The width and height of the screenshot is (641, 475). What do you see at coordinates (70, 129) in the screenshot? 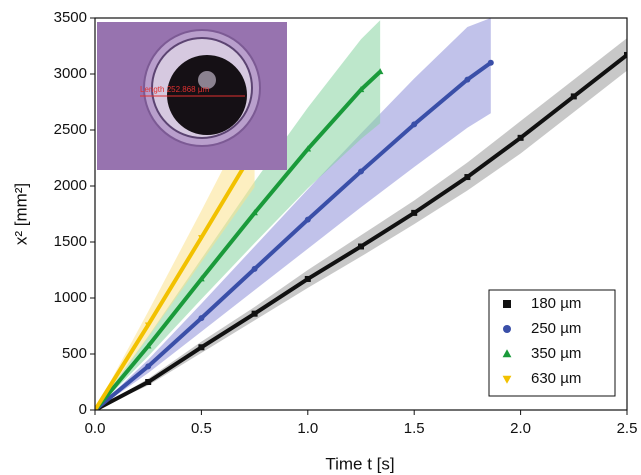
I see `y-tick-label: 2500` at bounding box center [70, 129].